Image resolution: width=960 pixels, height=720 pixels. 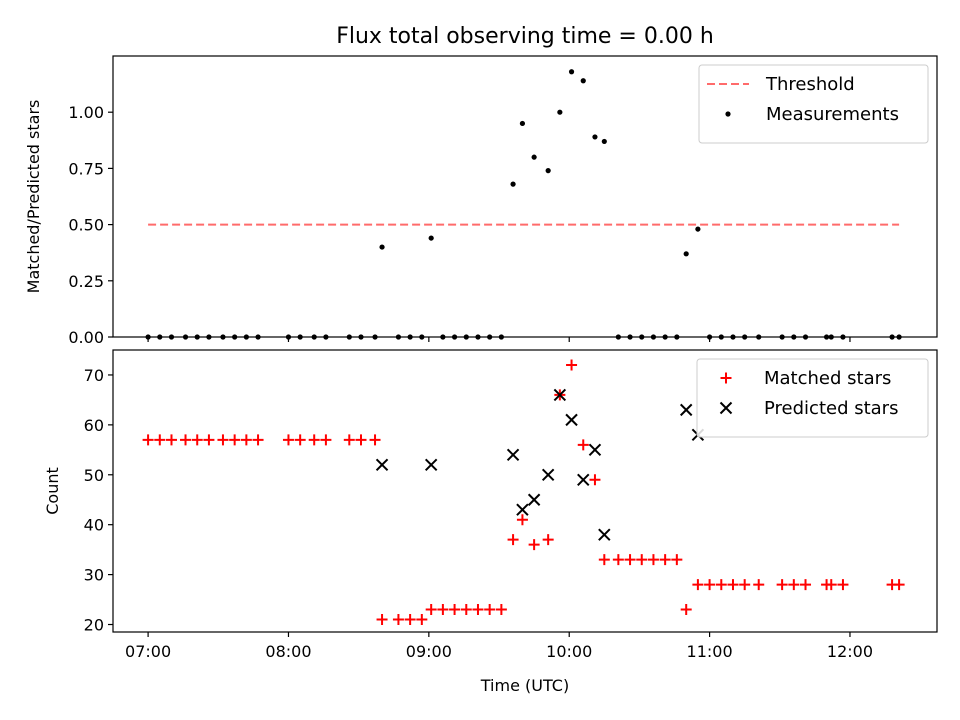 What do you see at coordinates (52, 491) in the screenshot?
I see `count-y-axis-label: Count` at bounding box center [52, 491].